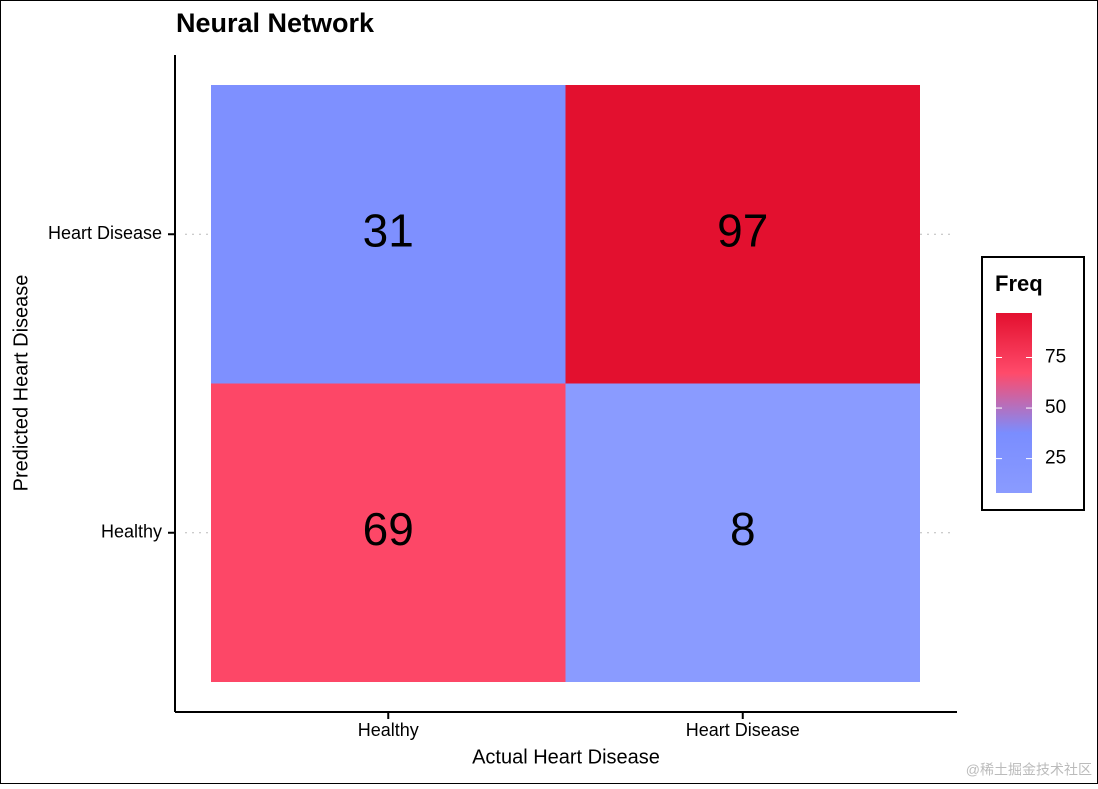 The height and width of the screenshot is (789, 1098). I want to click on cell-label: 31, so click(388, 230).